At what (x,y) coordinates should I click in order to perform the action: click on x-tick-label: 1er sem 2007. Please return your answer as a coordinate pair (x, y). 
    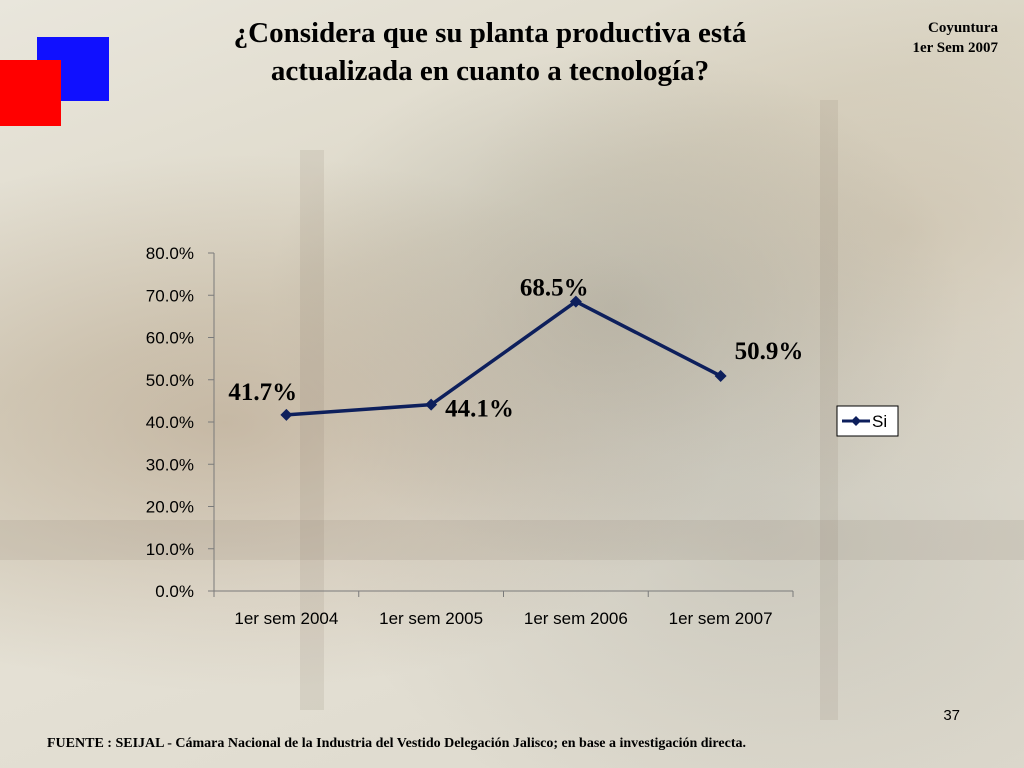
    Looking at the image, I should click on (721, 618).